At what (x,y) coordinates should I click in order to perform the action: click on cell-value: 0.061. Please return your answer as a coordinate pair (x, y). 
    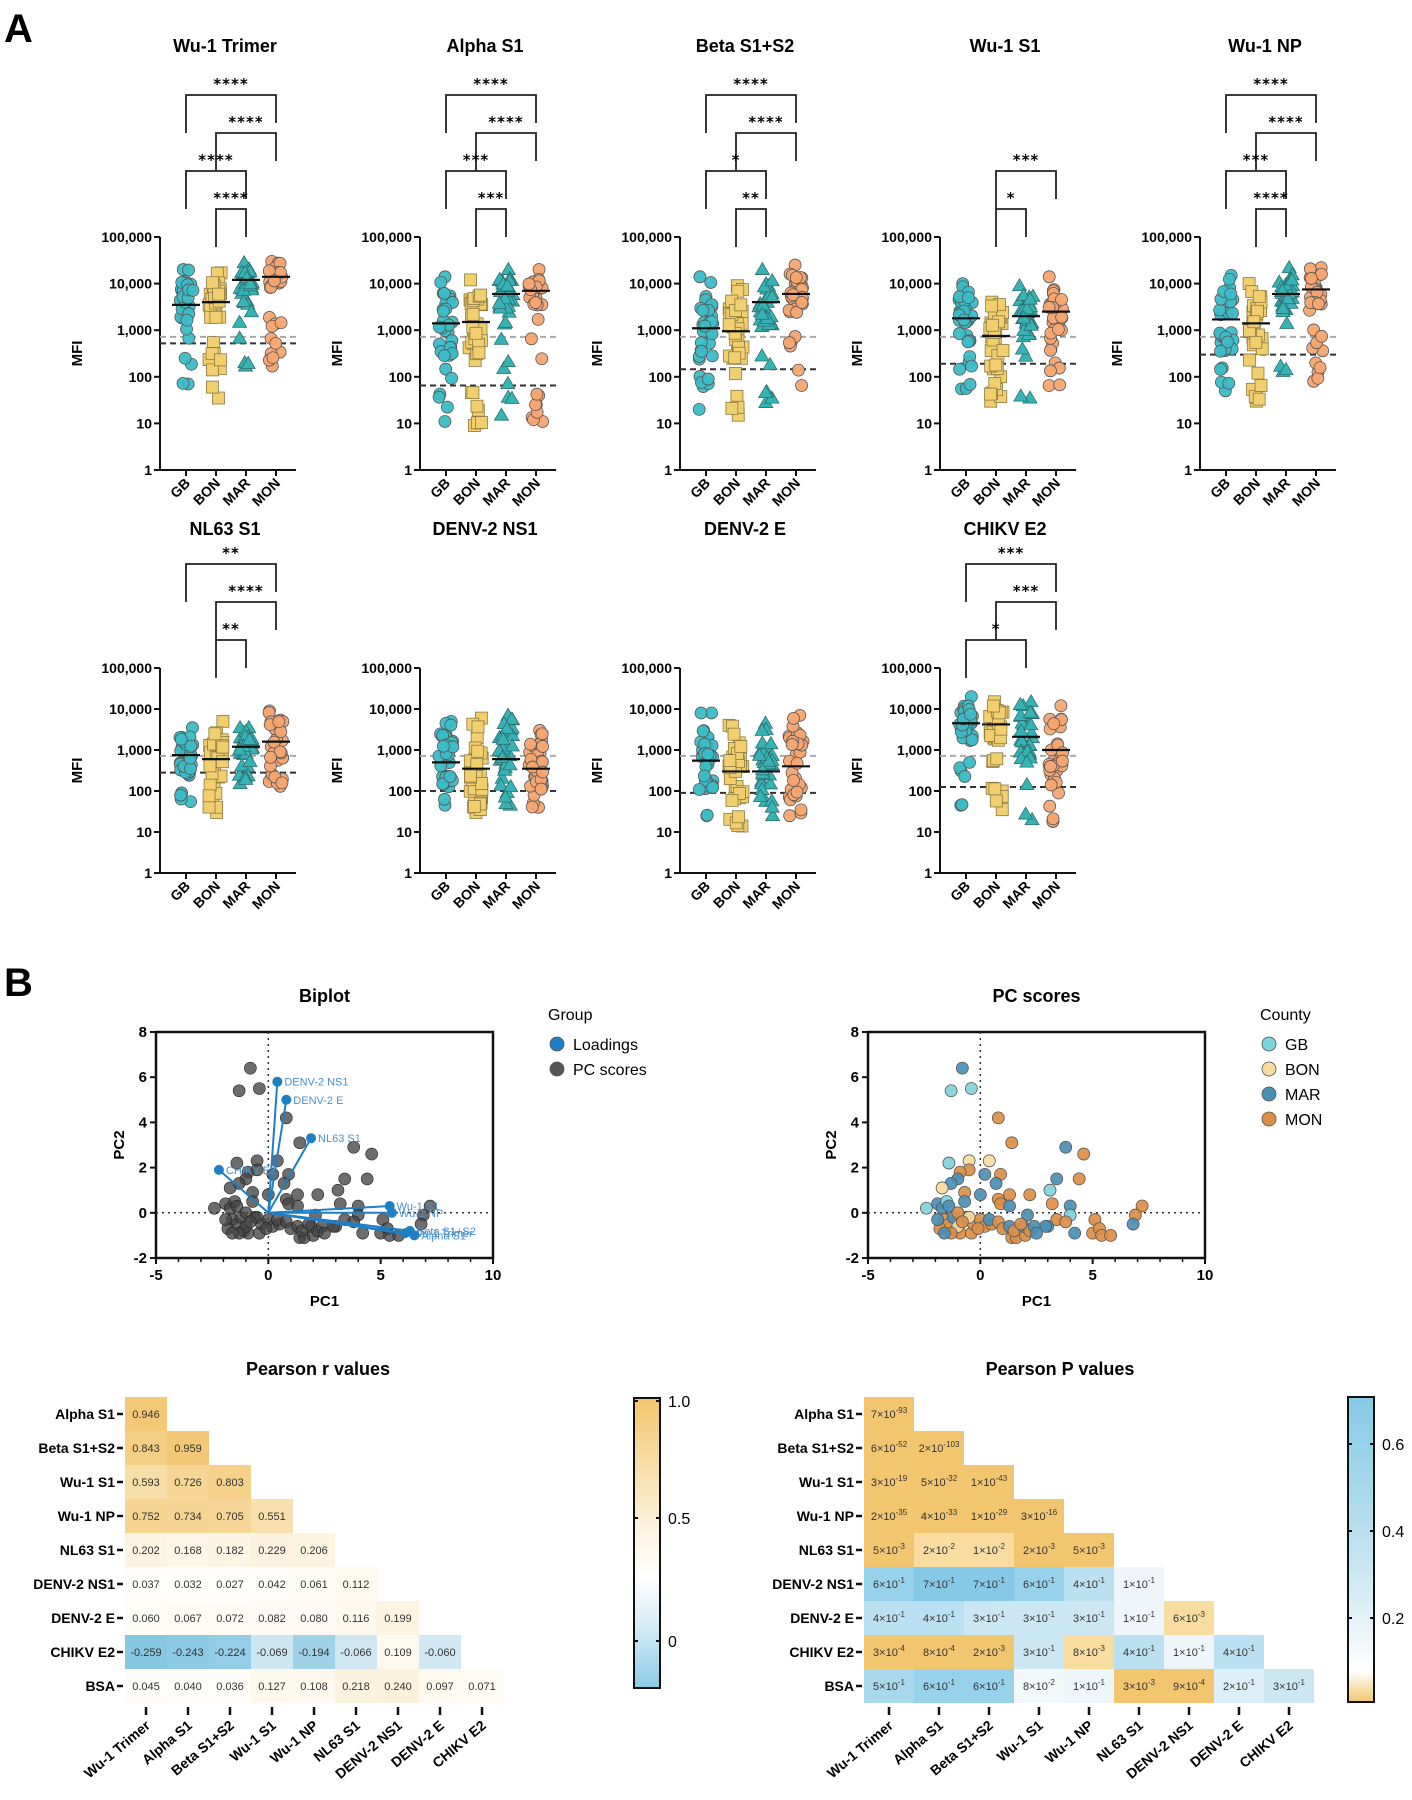
    Looking at the image, I should click on (314, 1585).